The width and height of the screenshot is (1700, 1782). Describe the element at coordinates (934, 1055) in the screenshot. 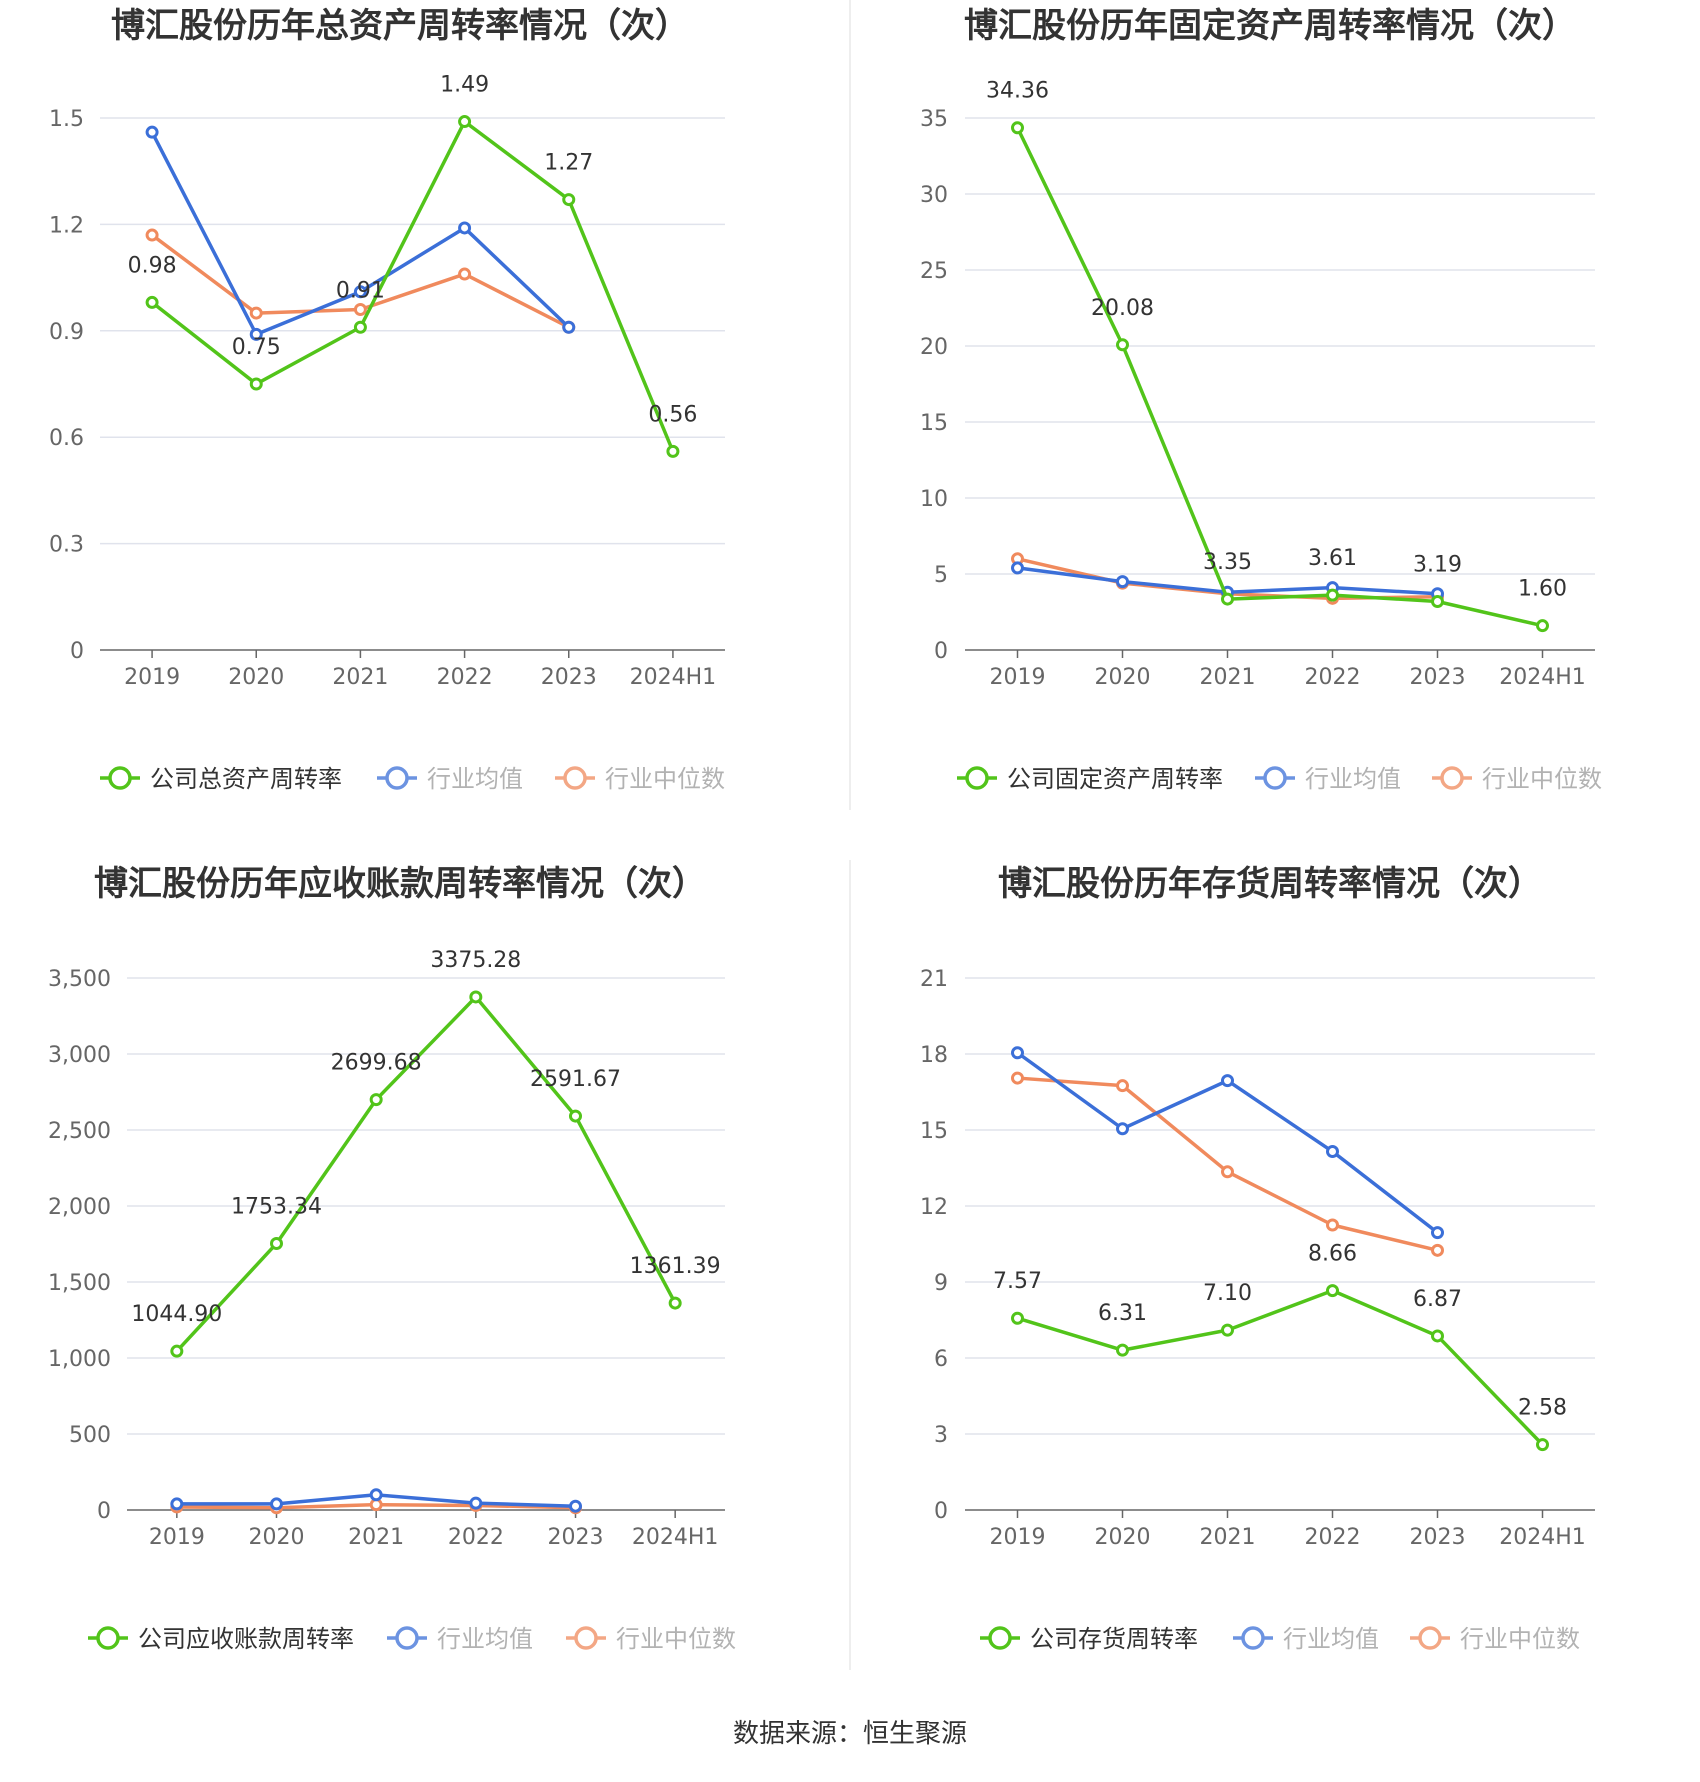

I see `y-tick-label: 18` at that location.